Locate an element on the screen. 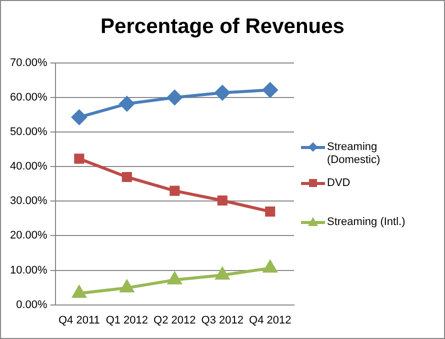 The height and width of the screenshot is (339, 445). legend-label: Streaming (Domestic) is located at coordinates (354, 154).